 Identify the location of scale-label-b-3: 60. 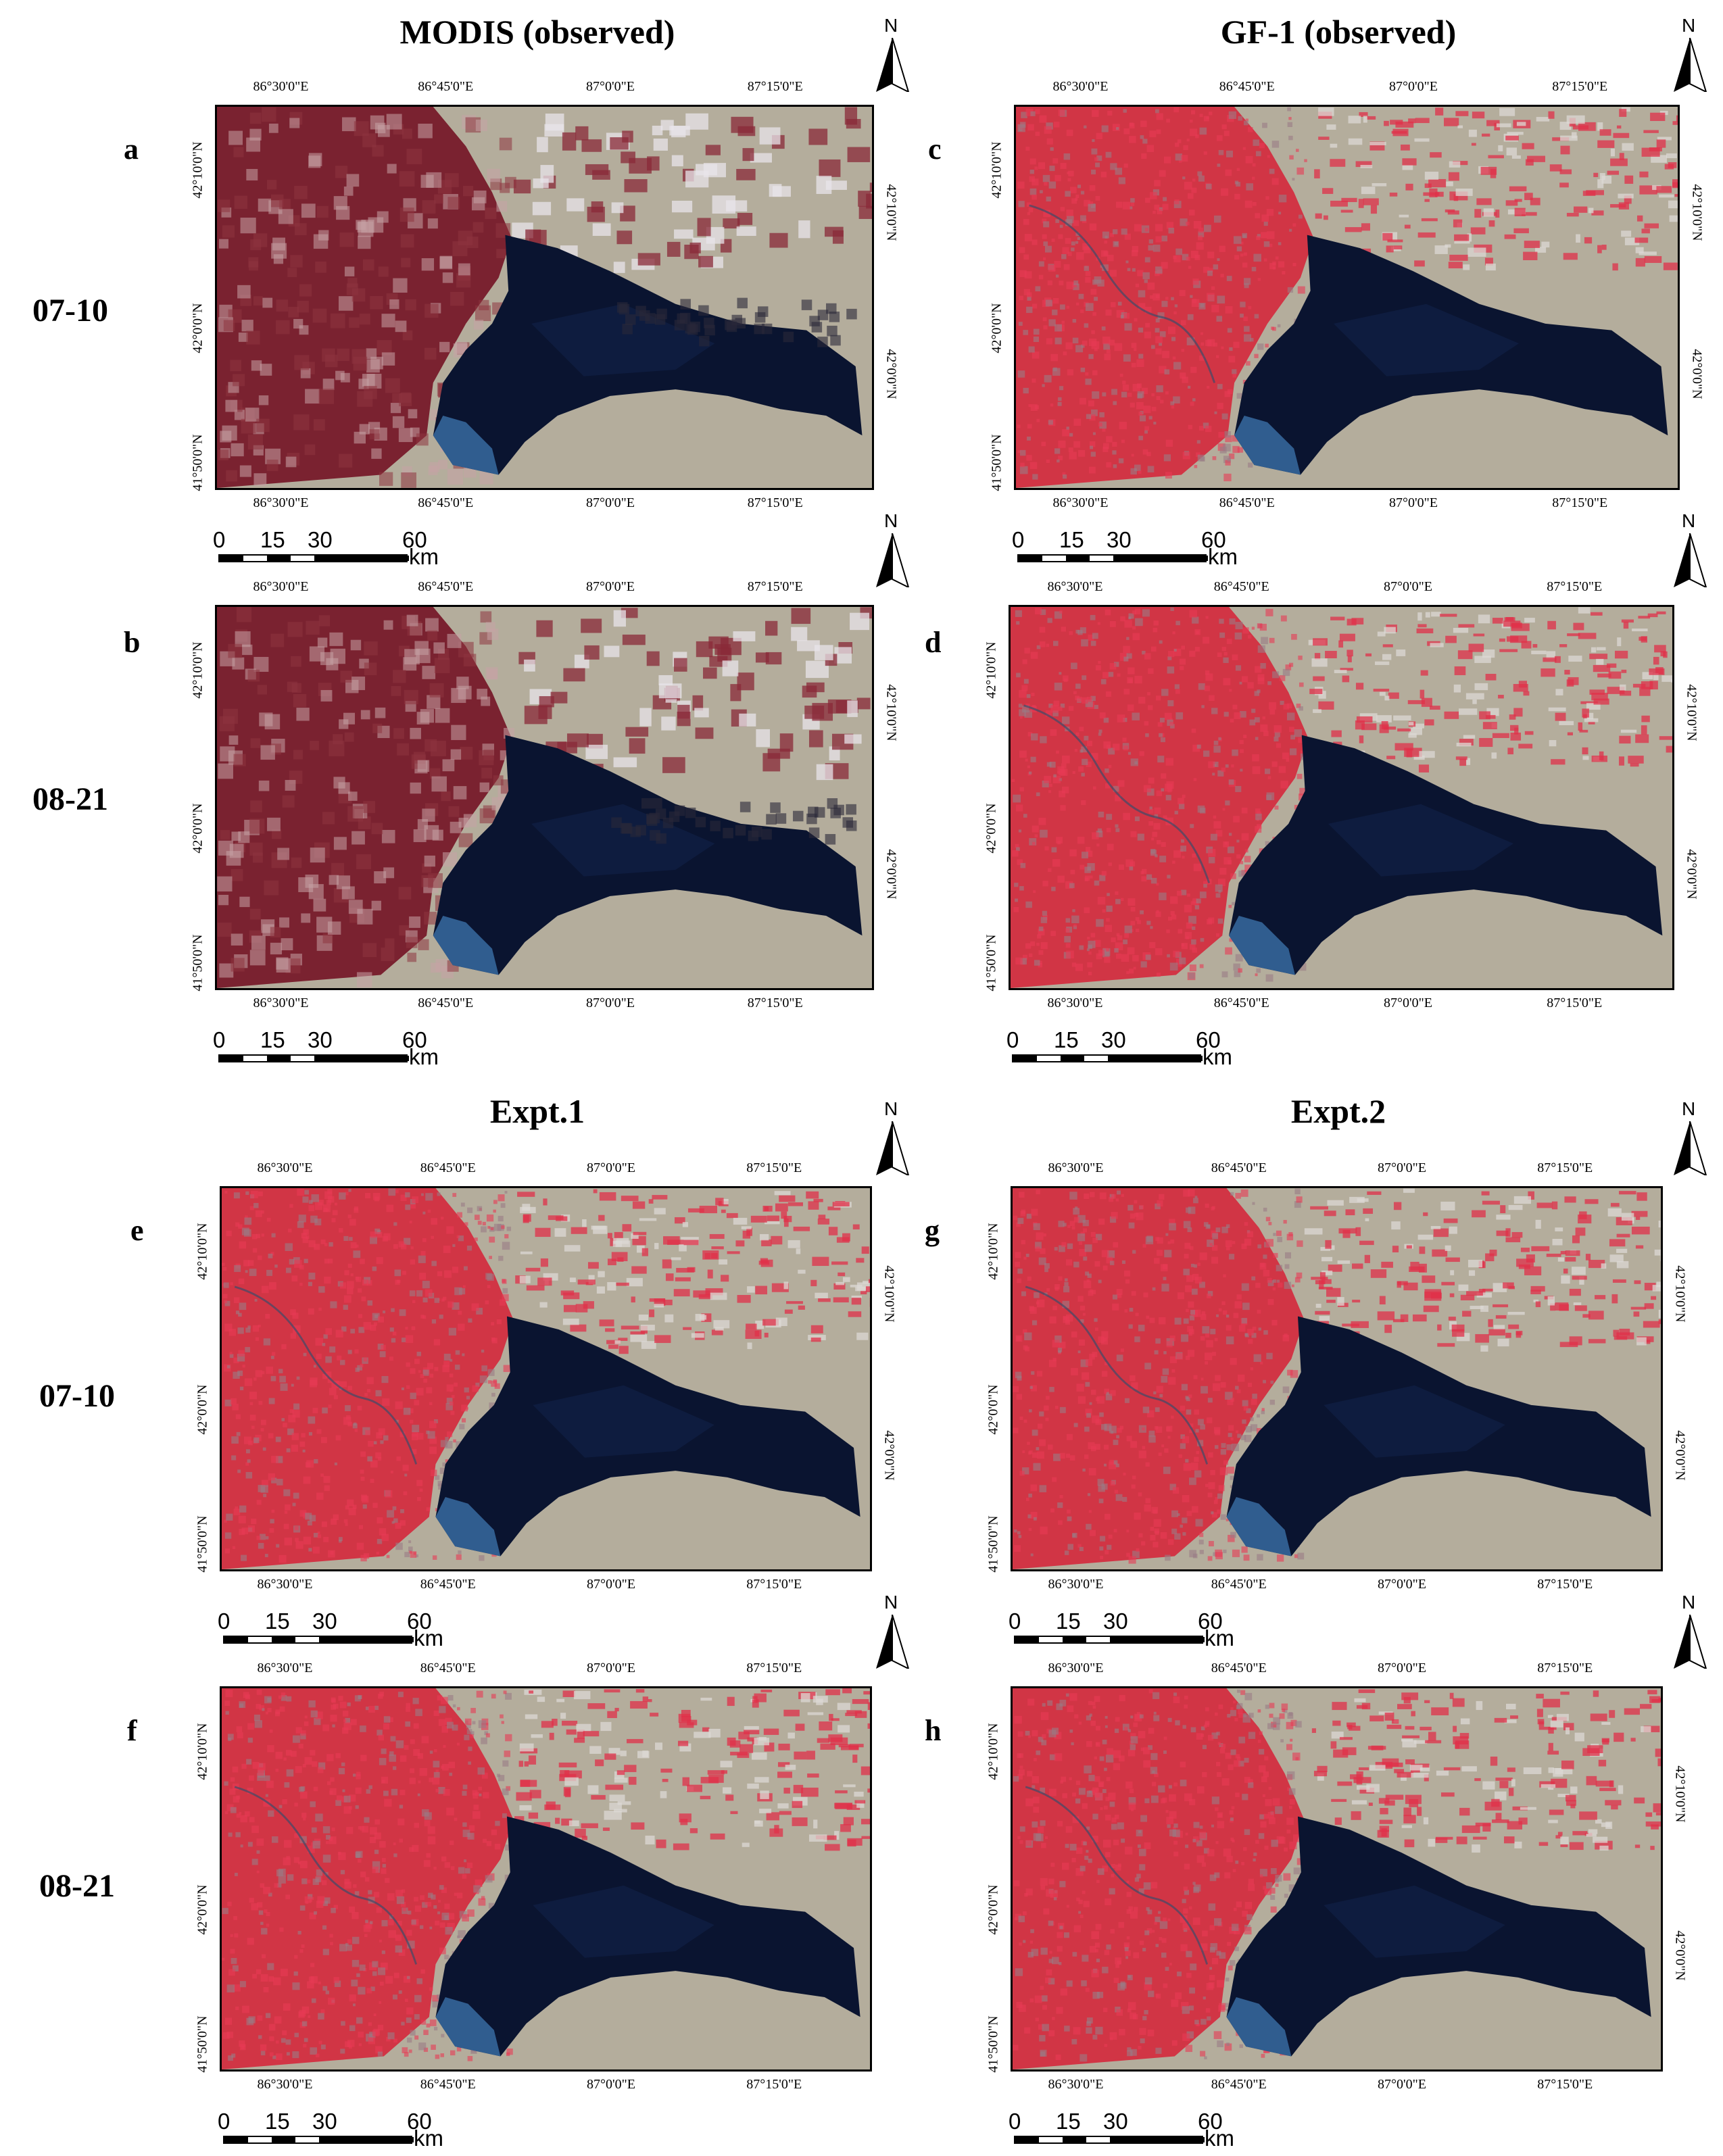
(414, 1039).